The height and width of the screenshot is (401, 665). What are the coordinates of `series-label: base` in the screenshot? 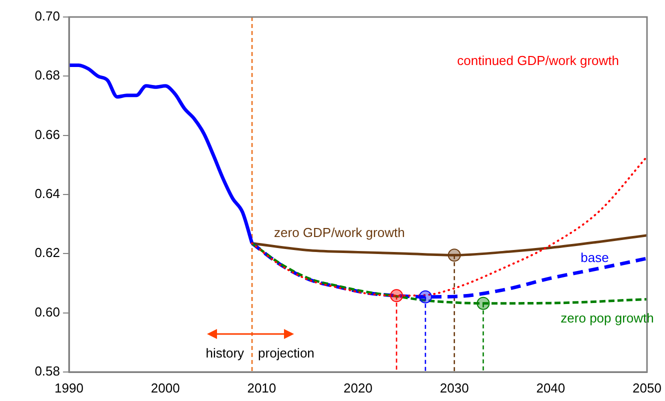 It's located at (594, 257).